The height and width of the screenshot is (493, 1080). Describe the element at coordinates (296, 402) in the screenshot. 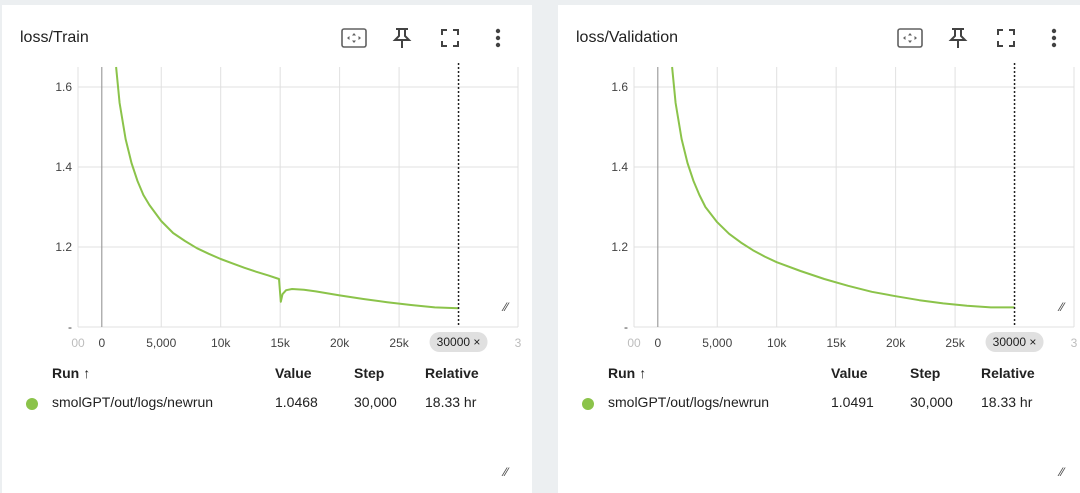

I see `value-cell: 1.0468` at that location.